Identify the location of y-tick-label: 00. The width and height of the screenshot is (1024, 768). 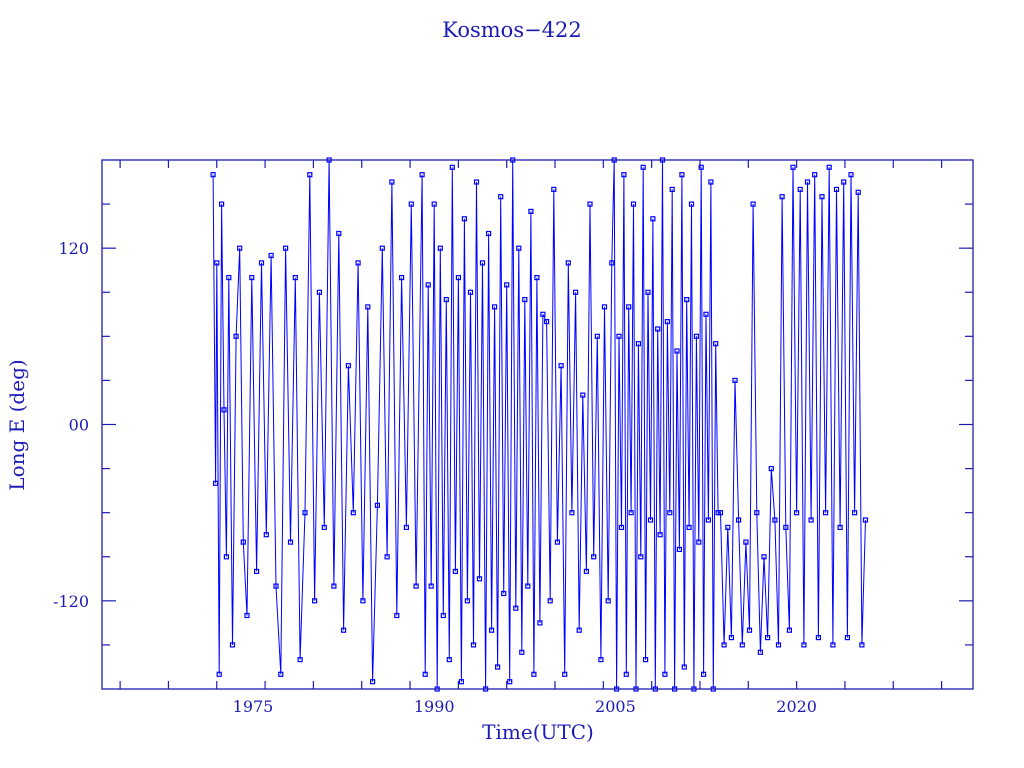
(79, 425).